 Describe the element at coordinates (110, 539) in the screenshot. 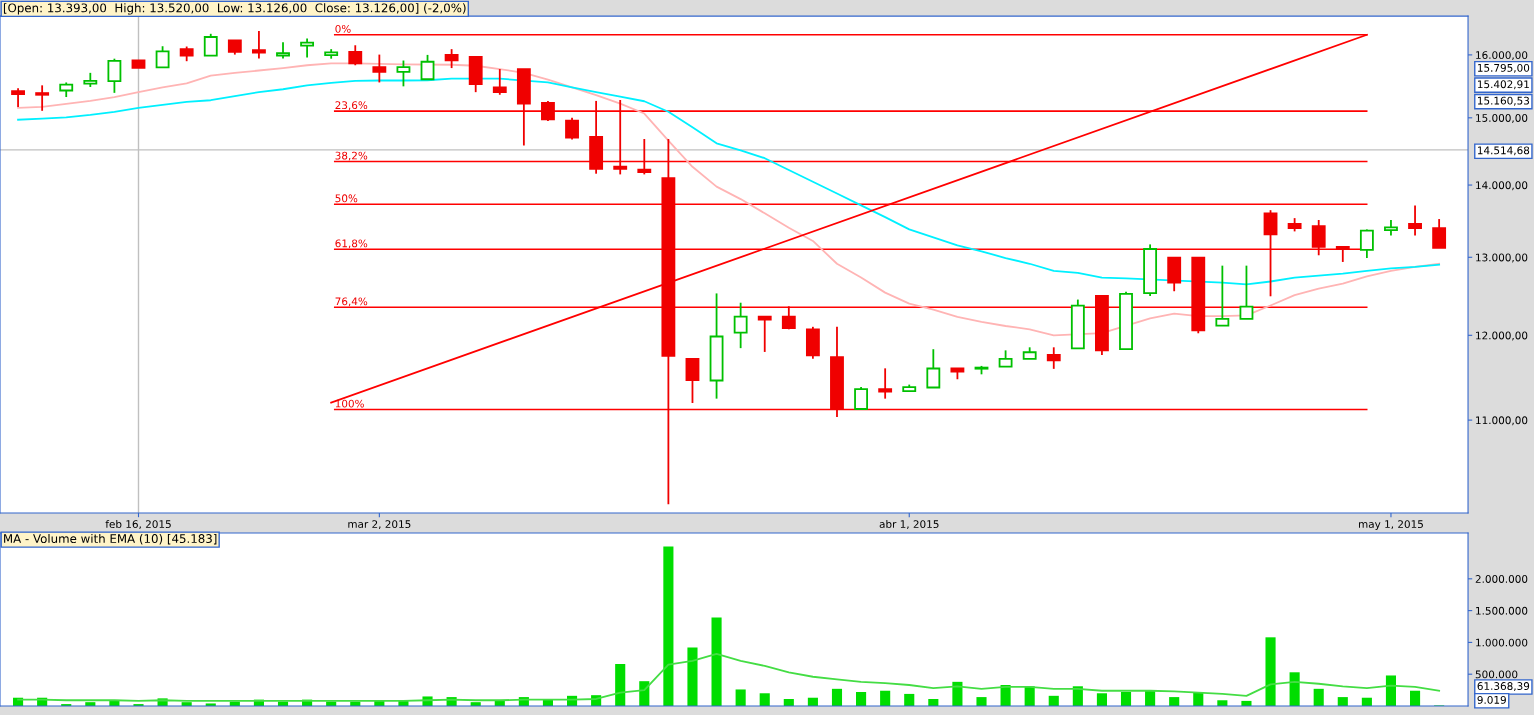

I see `chart-title: MA - Volume with EMA (10) [45.183]` at that location.